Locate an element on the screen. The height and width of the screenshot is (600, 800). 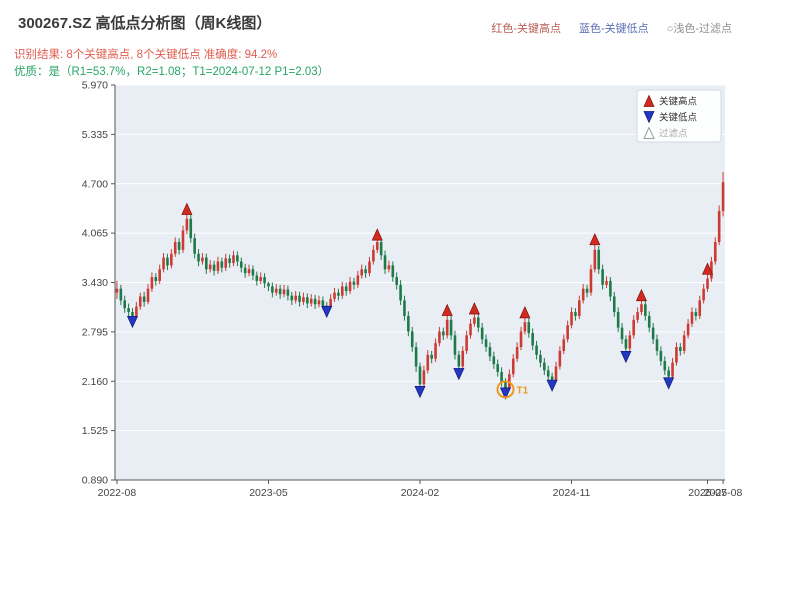
key-high-markers is located at coordinates (447, 260).